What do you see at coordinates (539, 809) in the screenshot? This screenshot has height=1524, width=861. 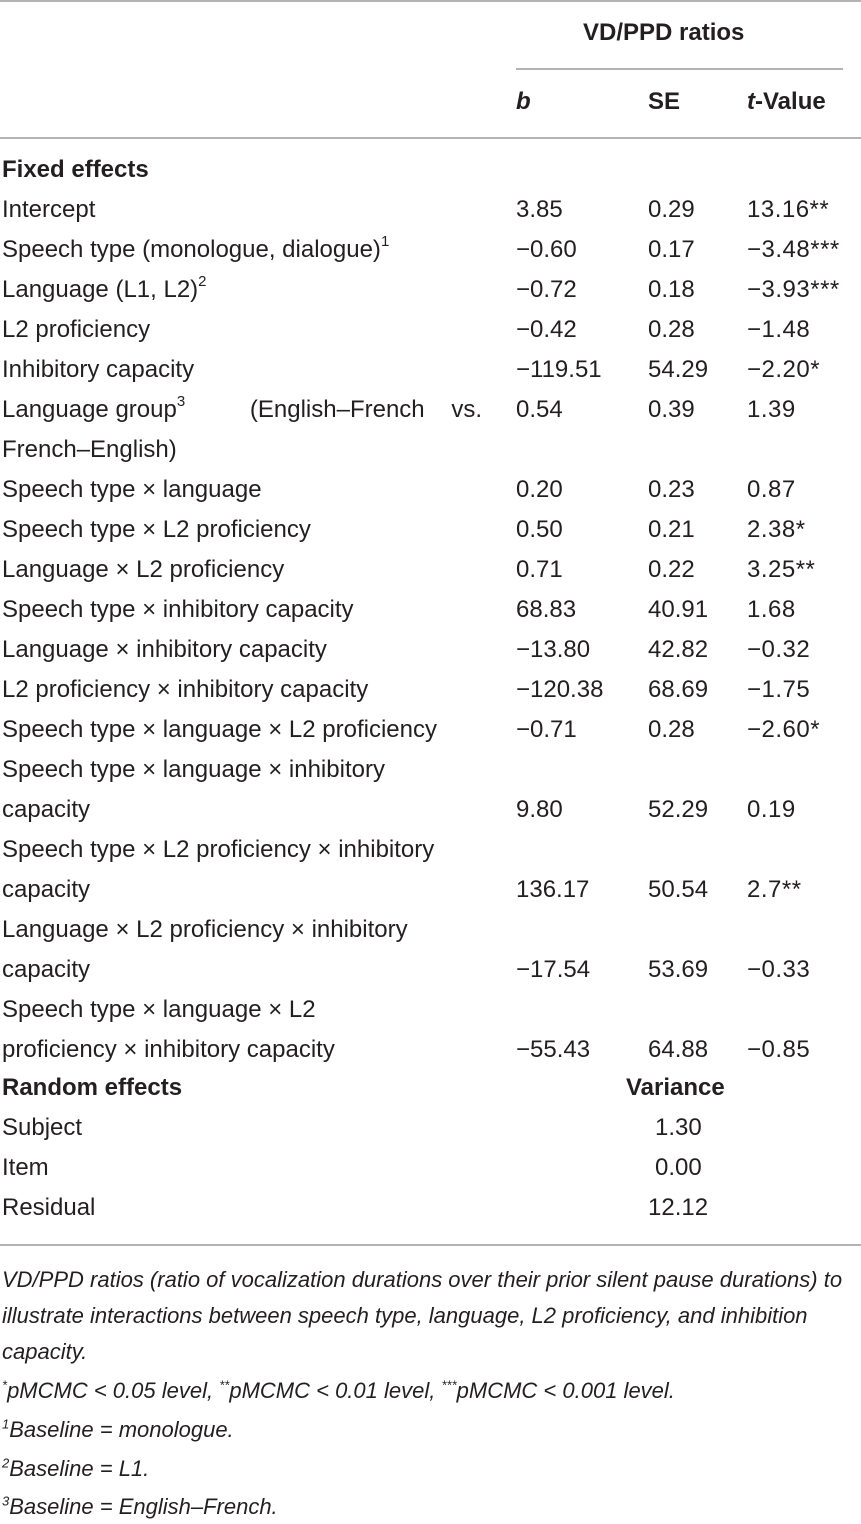 I see `cell-b: 9.80` at bounding box center [539, 809].